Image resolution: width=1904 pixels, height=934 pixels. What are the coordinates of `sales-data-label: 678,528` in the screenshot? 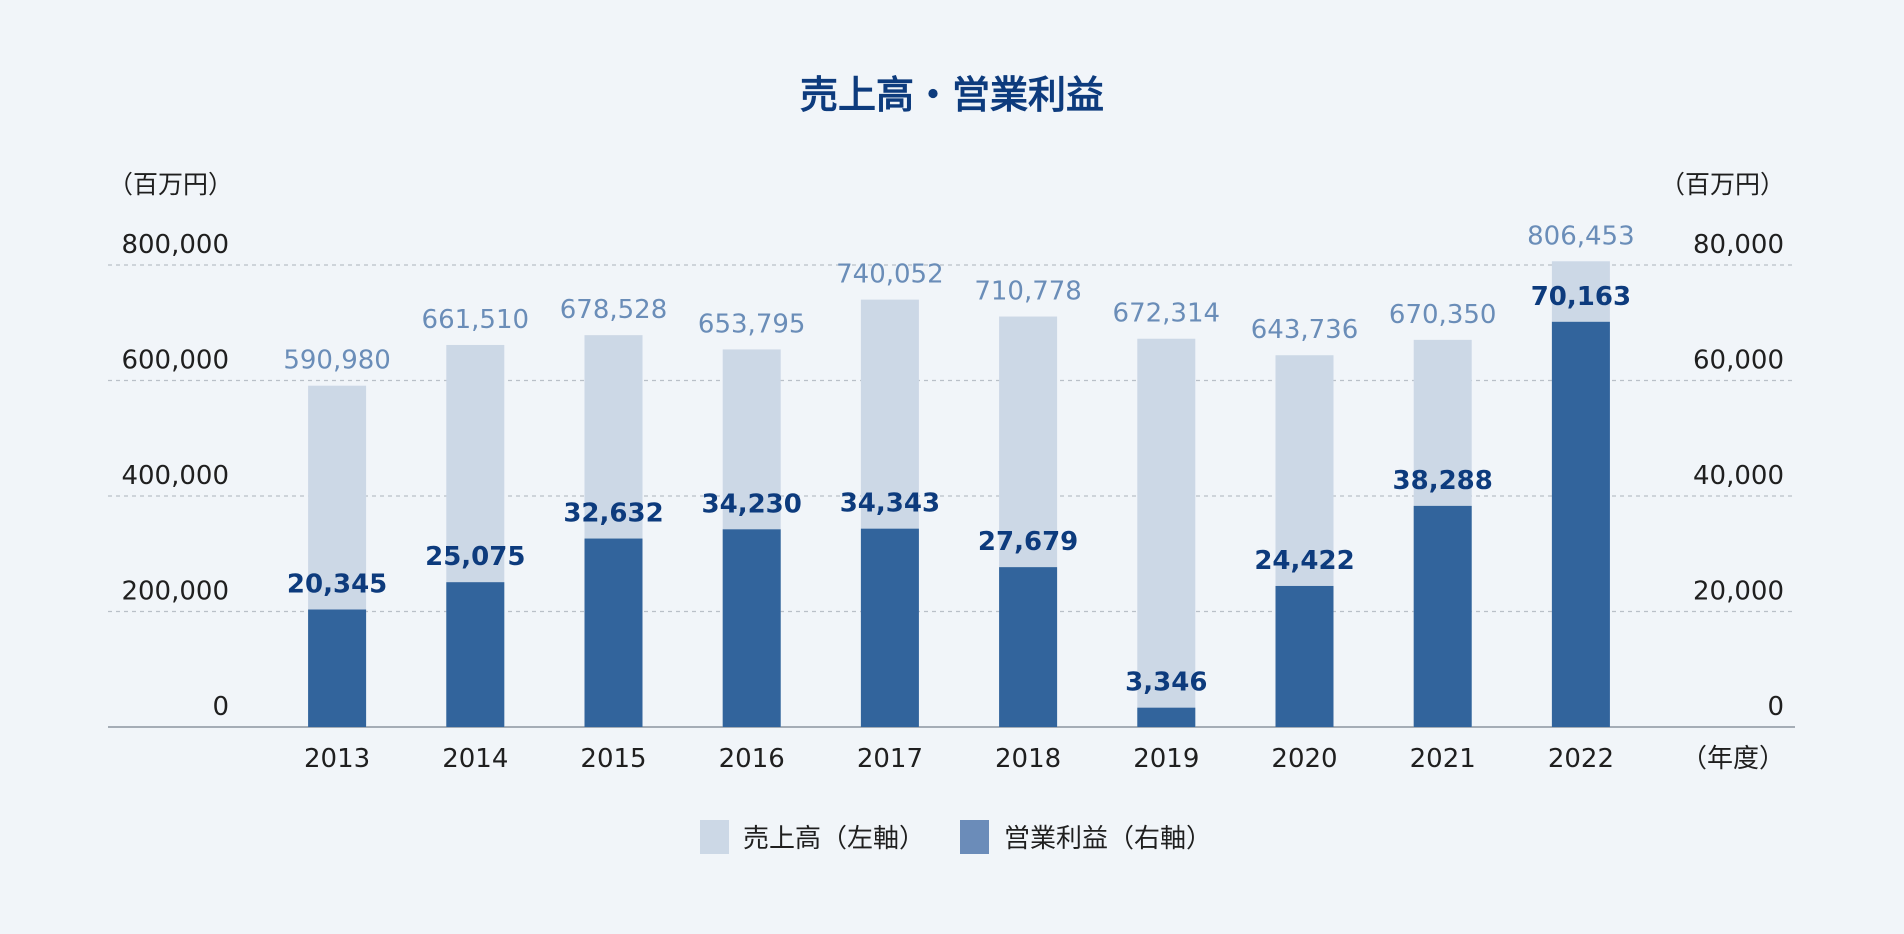 It's located at (614, 310).